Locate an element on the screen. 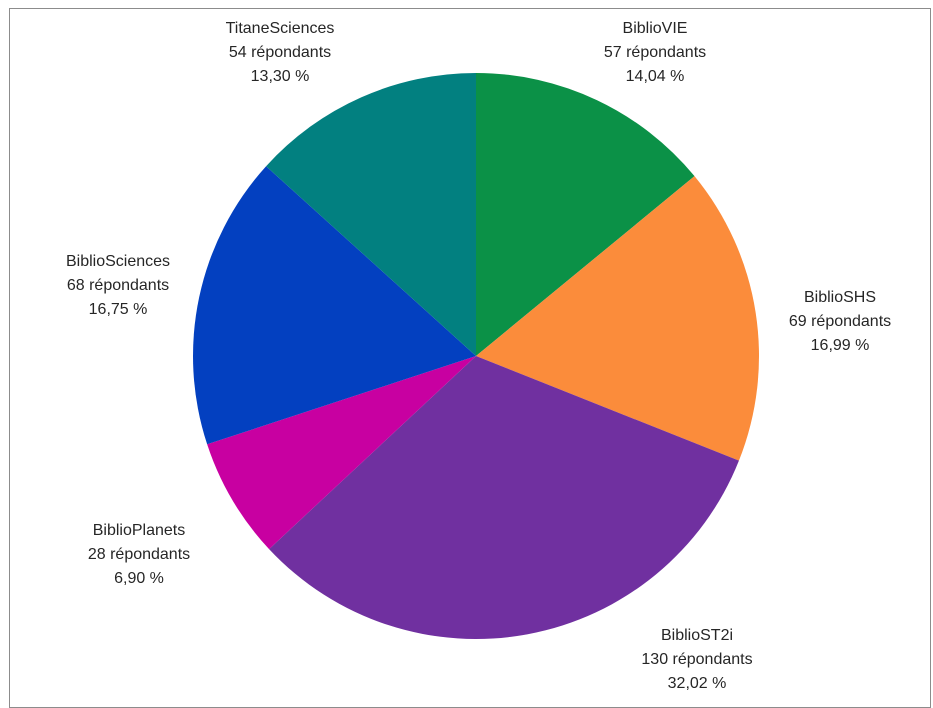 This screenshot has height=708, width=933. slice-count: 54 répondants is located at coordinates (280, 52).